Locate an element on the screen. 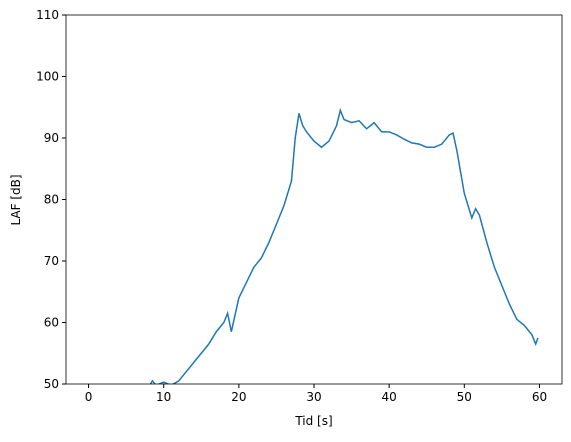  y-tick-label: 80 is located at coordinates (51, 200).